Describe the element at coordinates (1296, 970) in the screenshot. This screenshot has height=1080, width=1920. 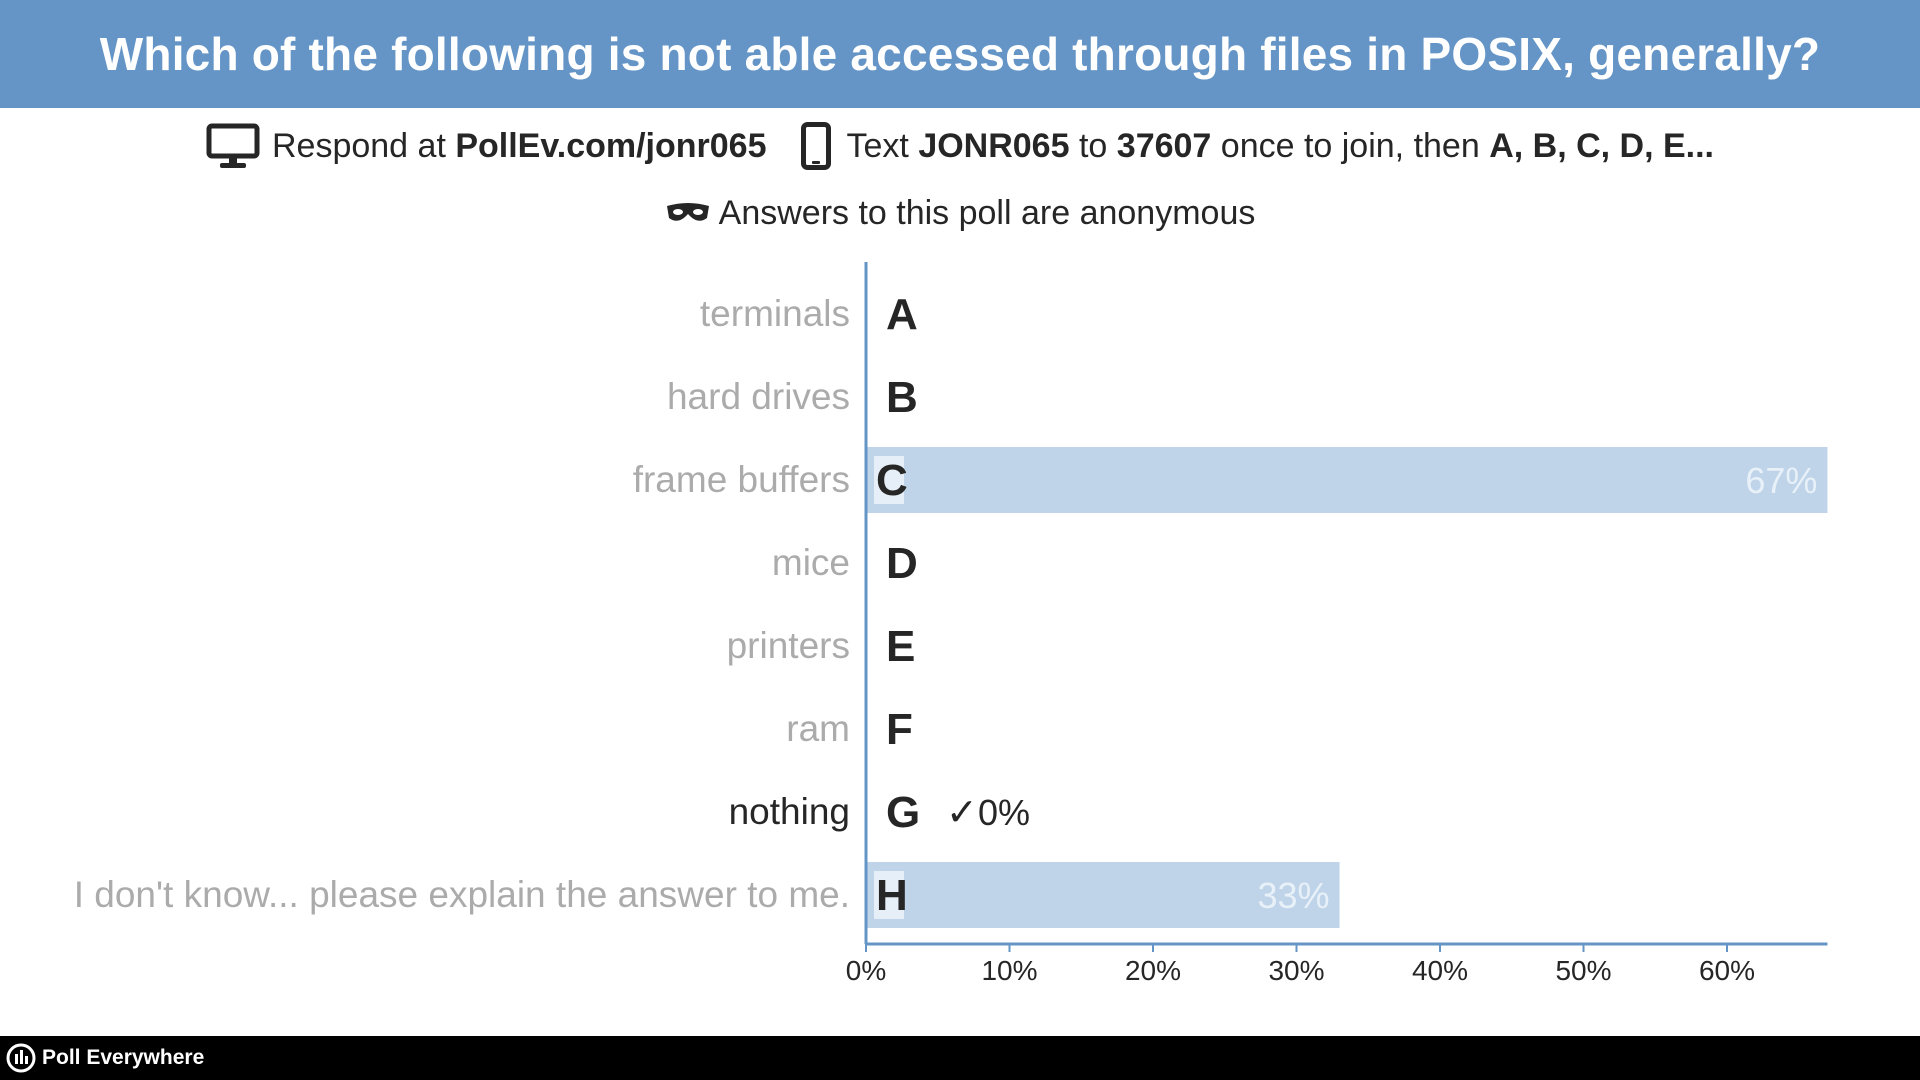
I see `x-tick-label-3: 30%` at that location.